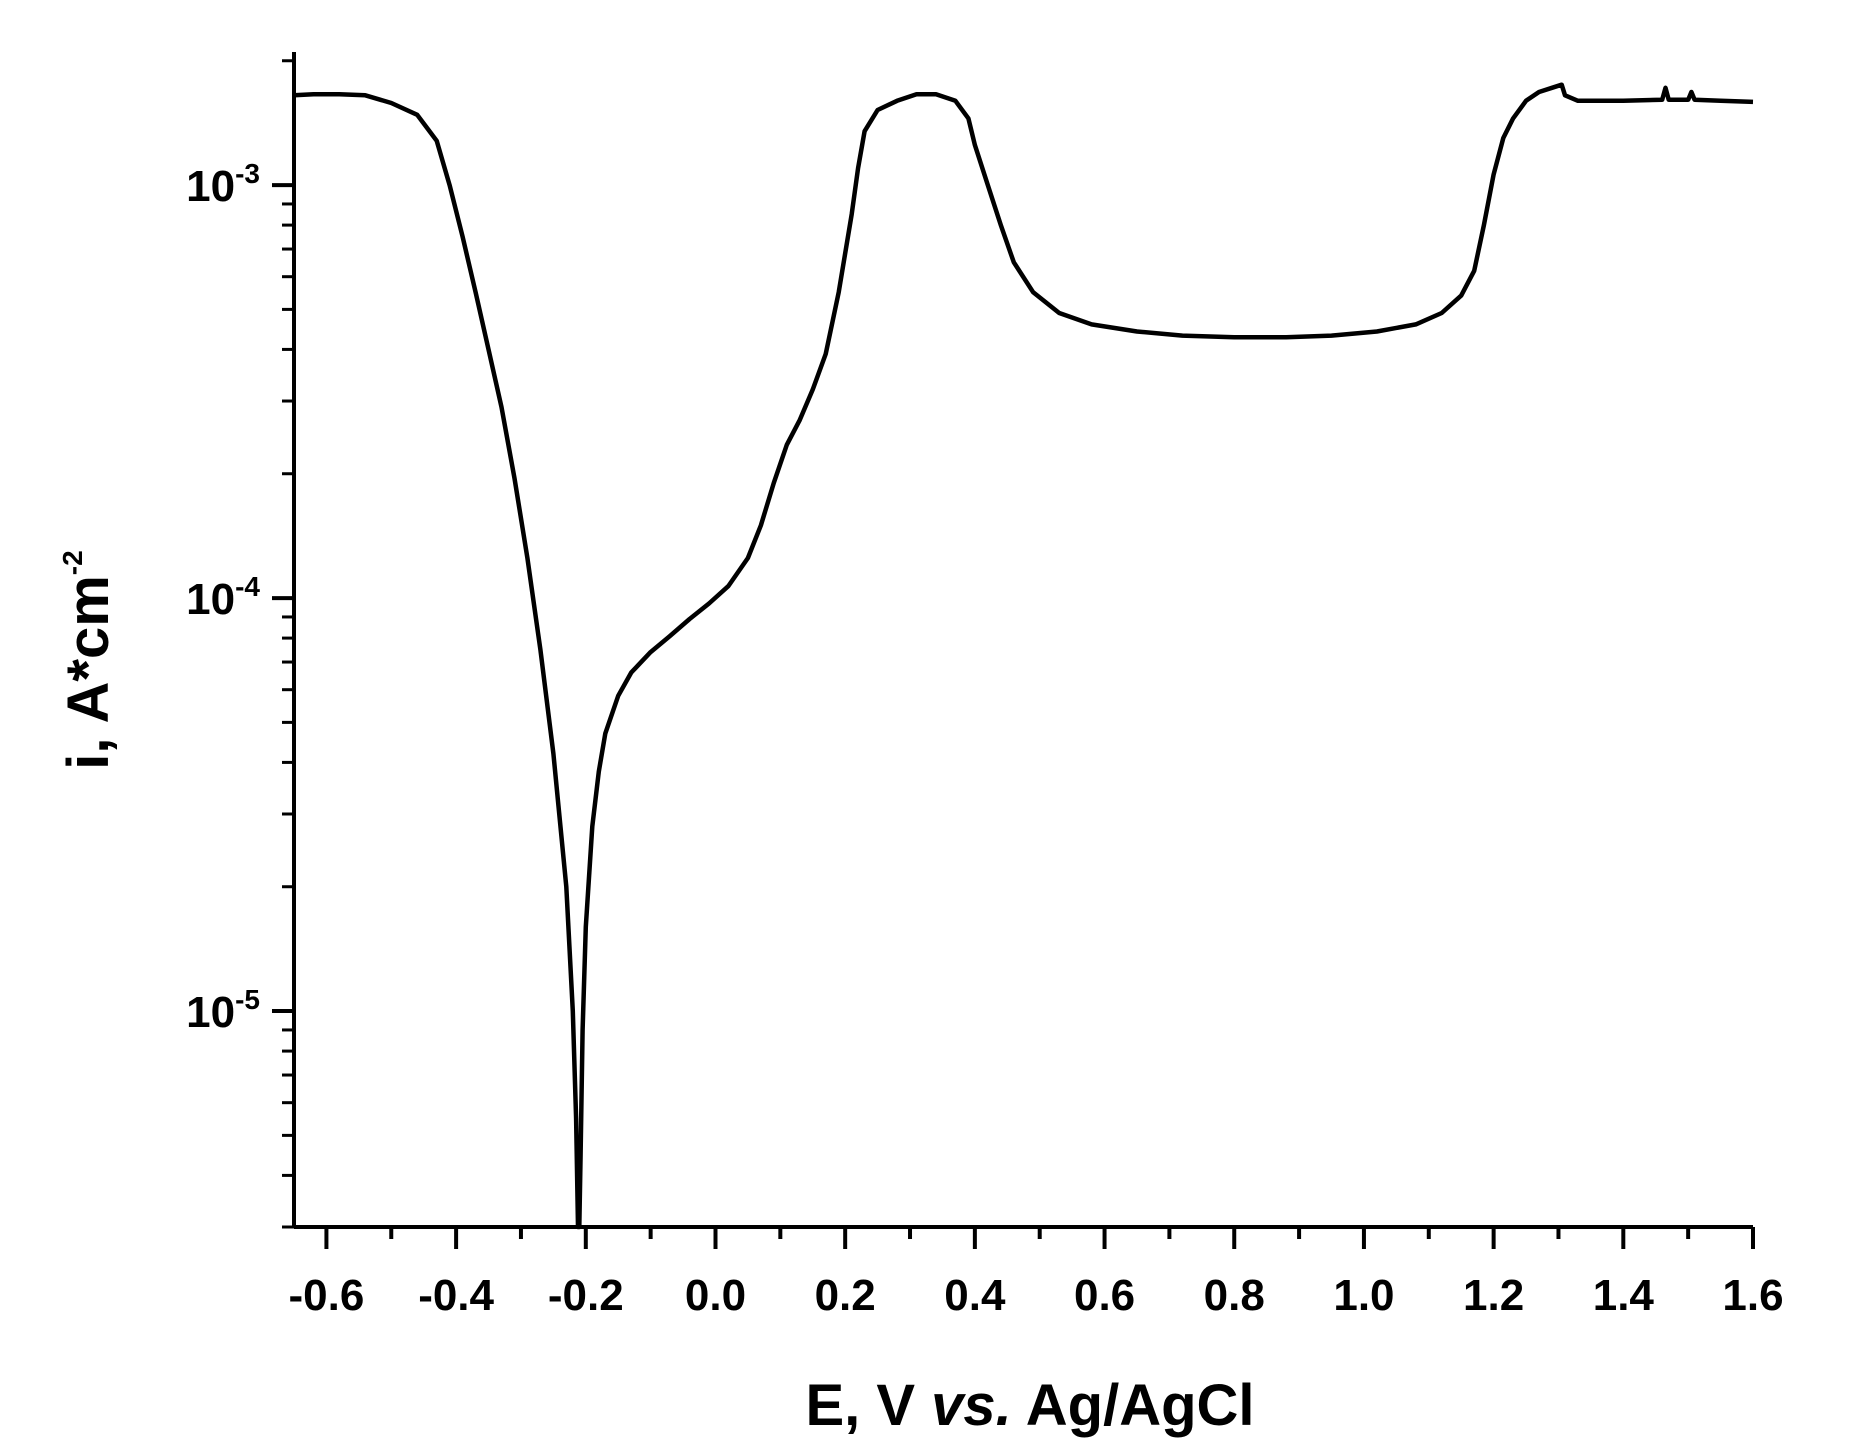 This screenshot has height=1455, width=1851. Describe the element at coordinates (456, 1295) in the screenshot. I see `x-tick-label: -0.4` at that location.